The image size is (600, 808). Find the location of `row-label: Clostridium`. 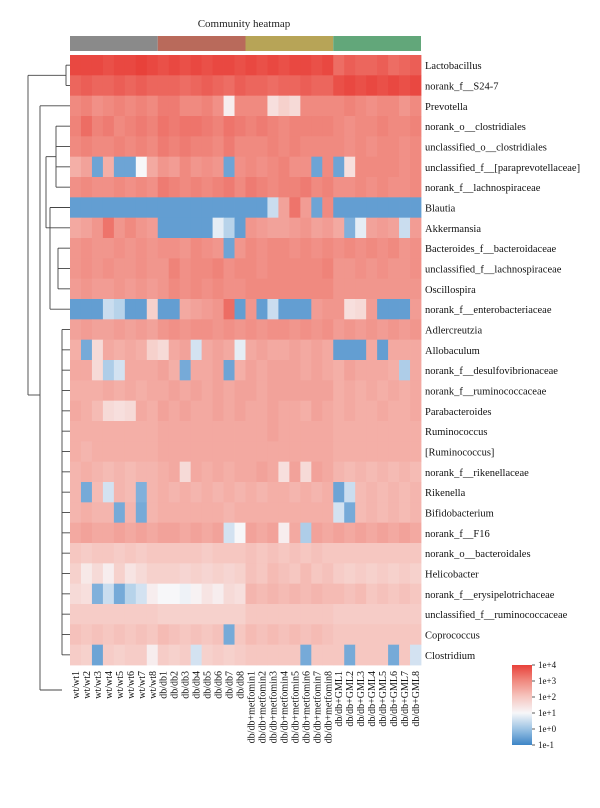

row-label: Clostridium is located at coordinates (450, 656).